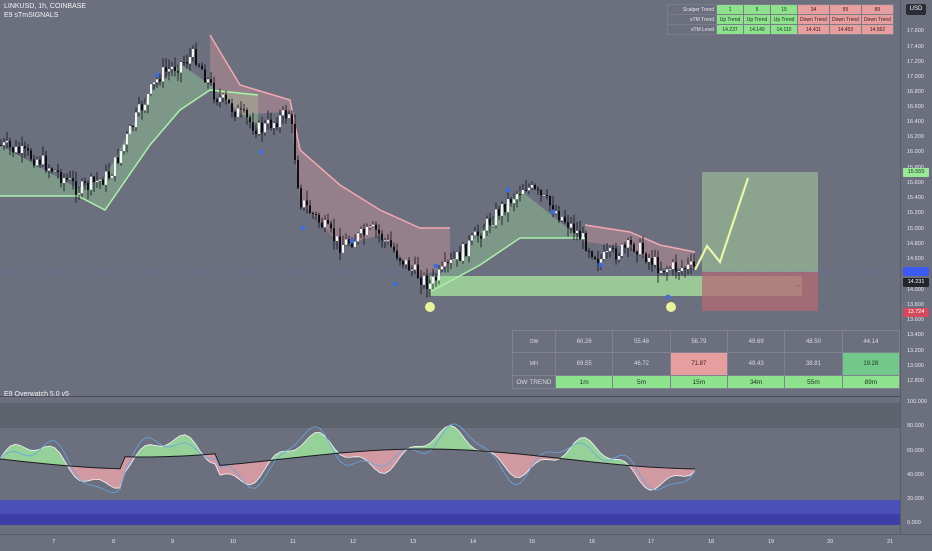 Image resolution: width=932 pixels, height=551 pixels. I want to click on time-axis-label: 19, so click(771, 542).